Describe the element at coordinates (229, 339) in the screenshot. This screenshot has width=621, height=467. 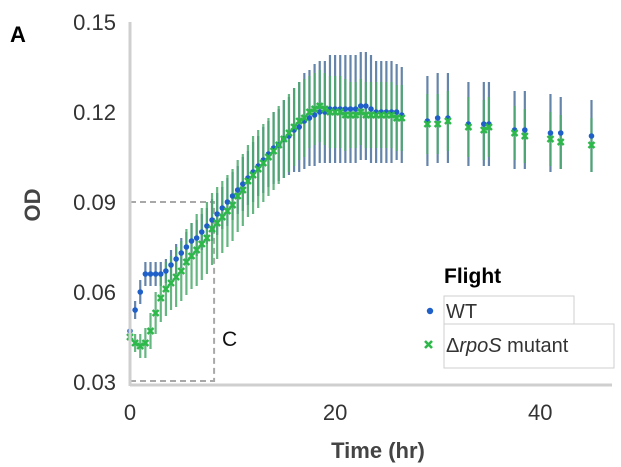
I see `annotation-label: C` at that location.